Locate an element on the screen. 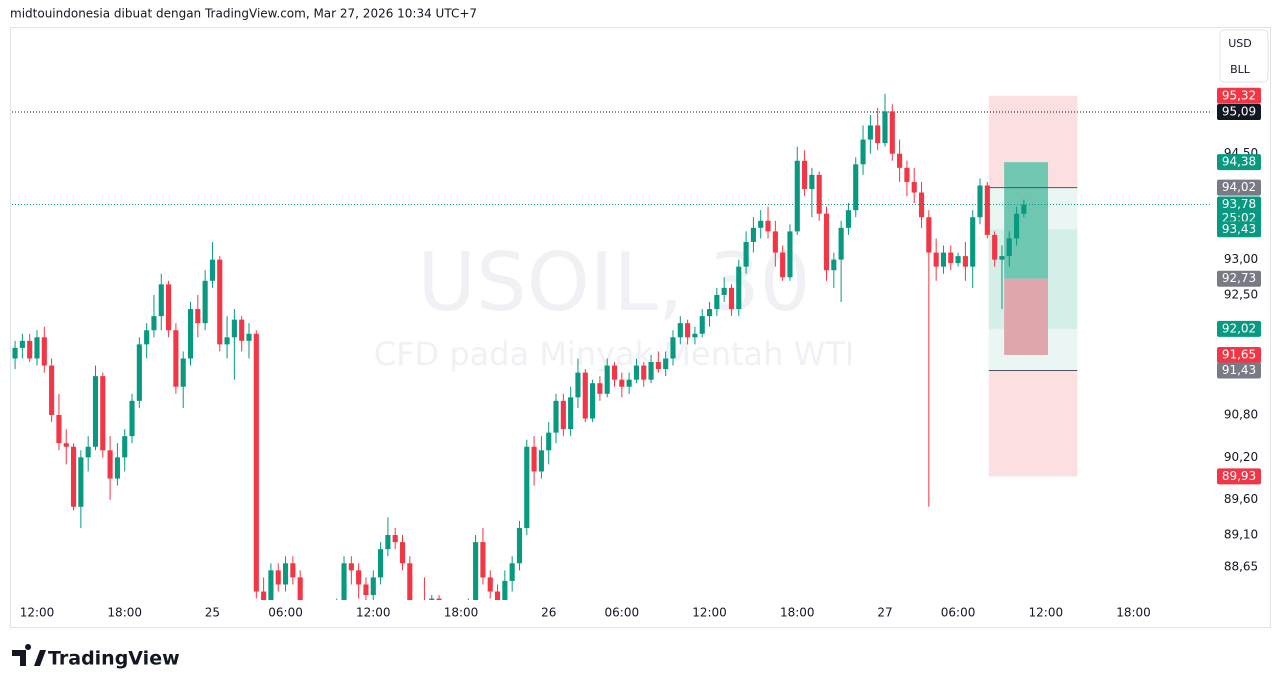 The image size is (1281, 692). currency-button: USD is located at coordinates (1240, 43).